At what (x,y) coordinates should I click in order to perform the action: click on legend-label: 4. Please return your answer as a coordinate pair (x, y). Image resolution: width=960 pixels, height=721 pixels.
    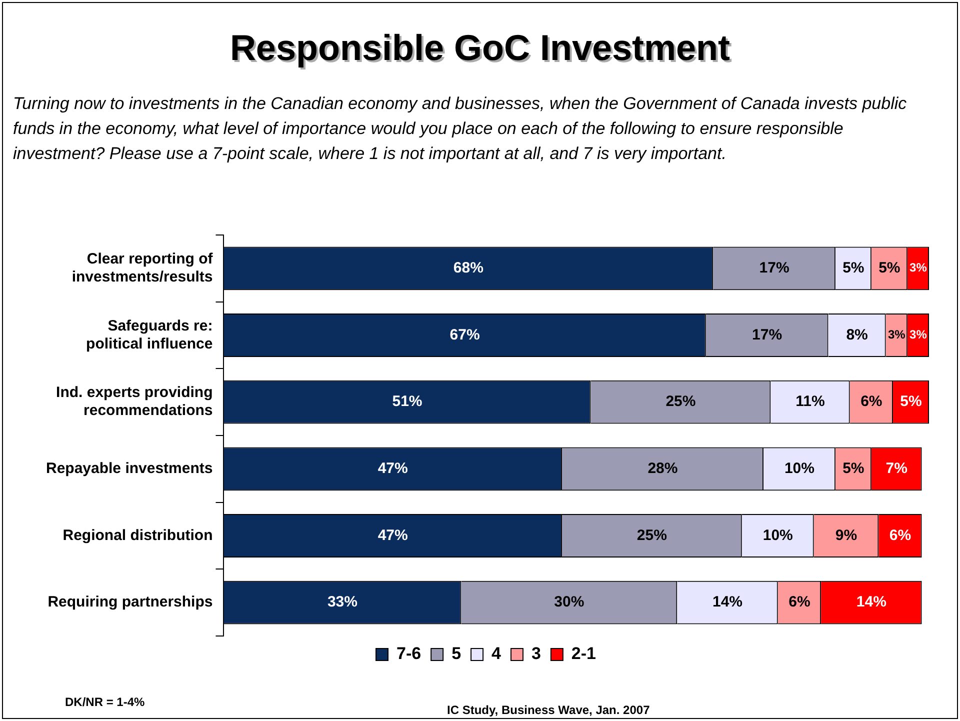
    Looking at the image, I should click on (497, 654).